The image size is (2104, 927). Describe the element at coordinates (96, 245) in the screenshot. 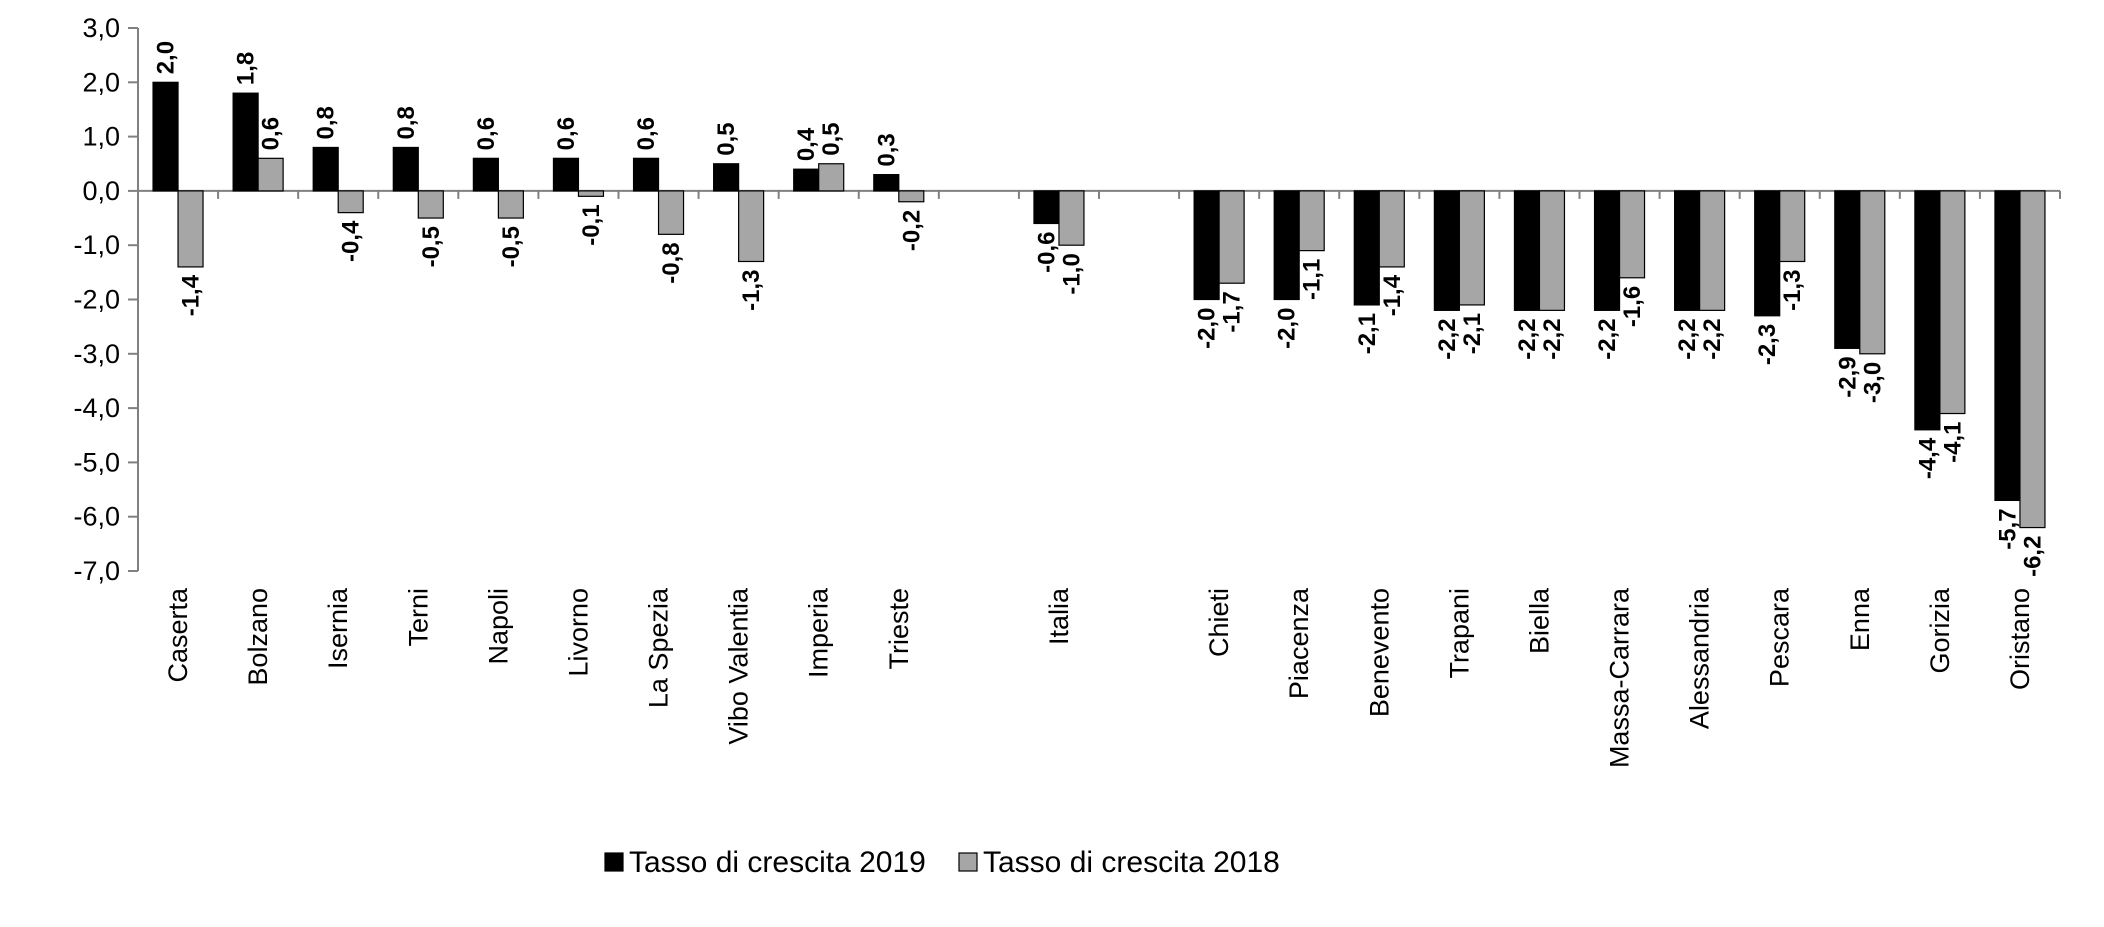

I see `y-tick-label: -1,0` at that location.